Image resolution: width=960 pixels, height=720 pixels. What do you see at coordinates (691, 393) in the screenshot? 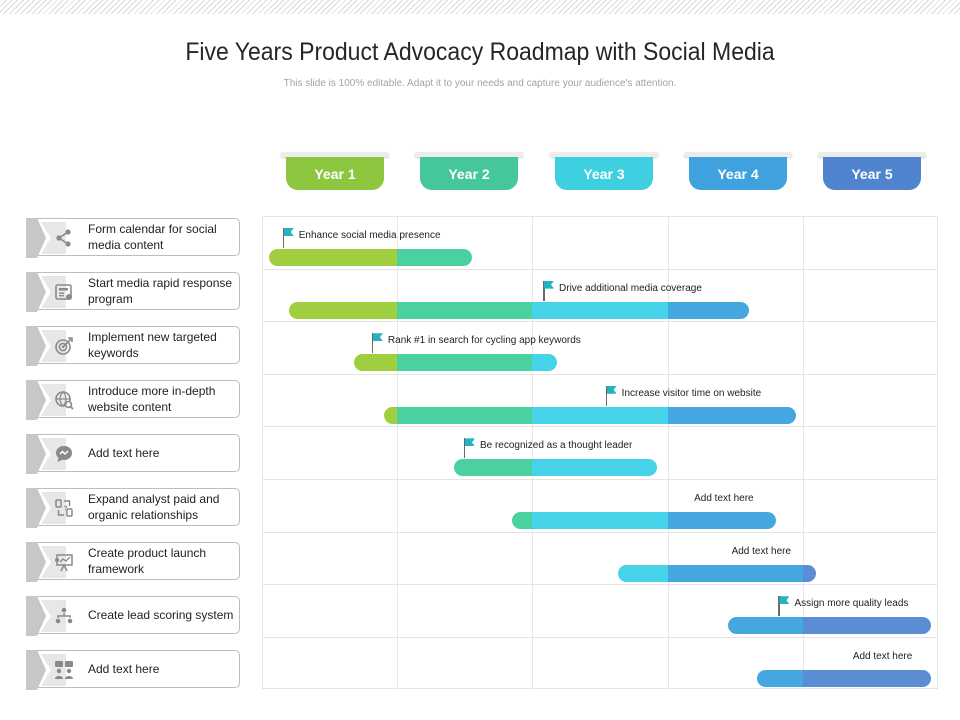
I see `gantt-bar-label: Increase visitor time on website` at bounding box center [691, 393].